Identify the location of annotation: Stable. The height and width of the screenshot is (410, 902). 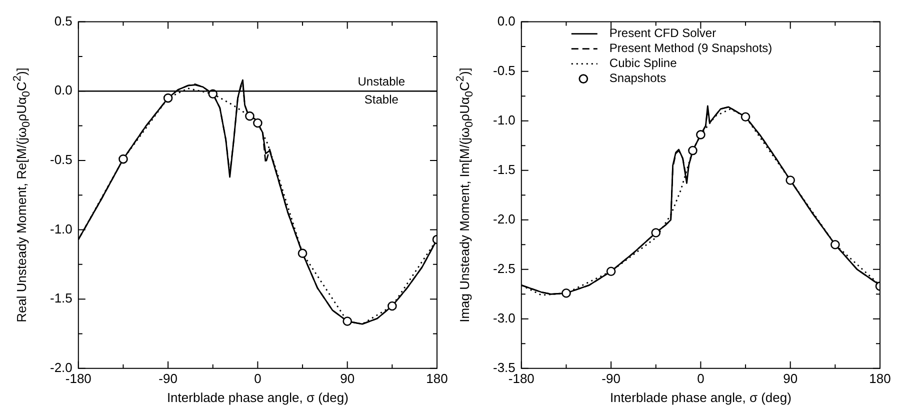
(381, 99).